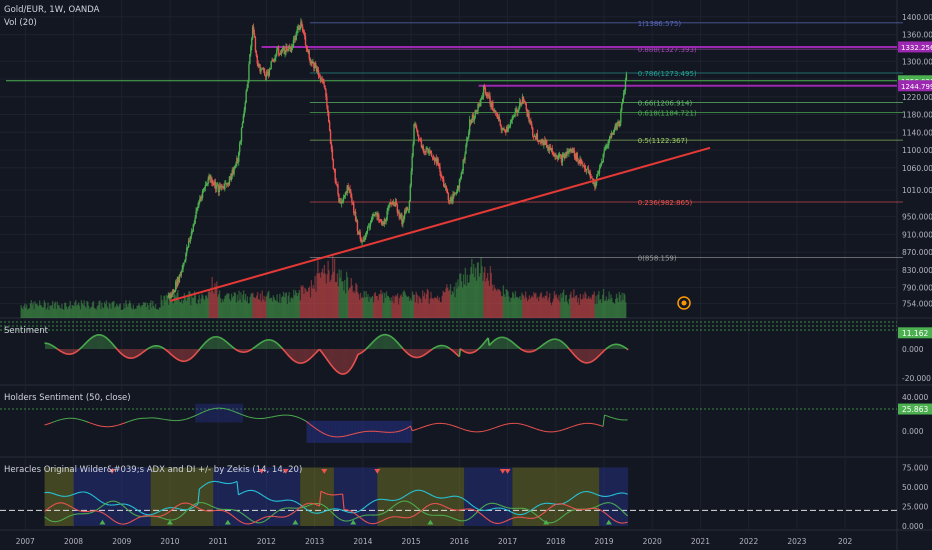 The image size is (932, 550). Describe the element at coordinates (451, 66) in the screenshot. I see `horizontal-lines` at that location.